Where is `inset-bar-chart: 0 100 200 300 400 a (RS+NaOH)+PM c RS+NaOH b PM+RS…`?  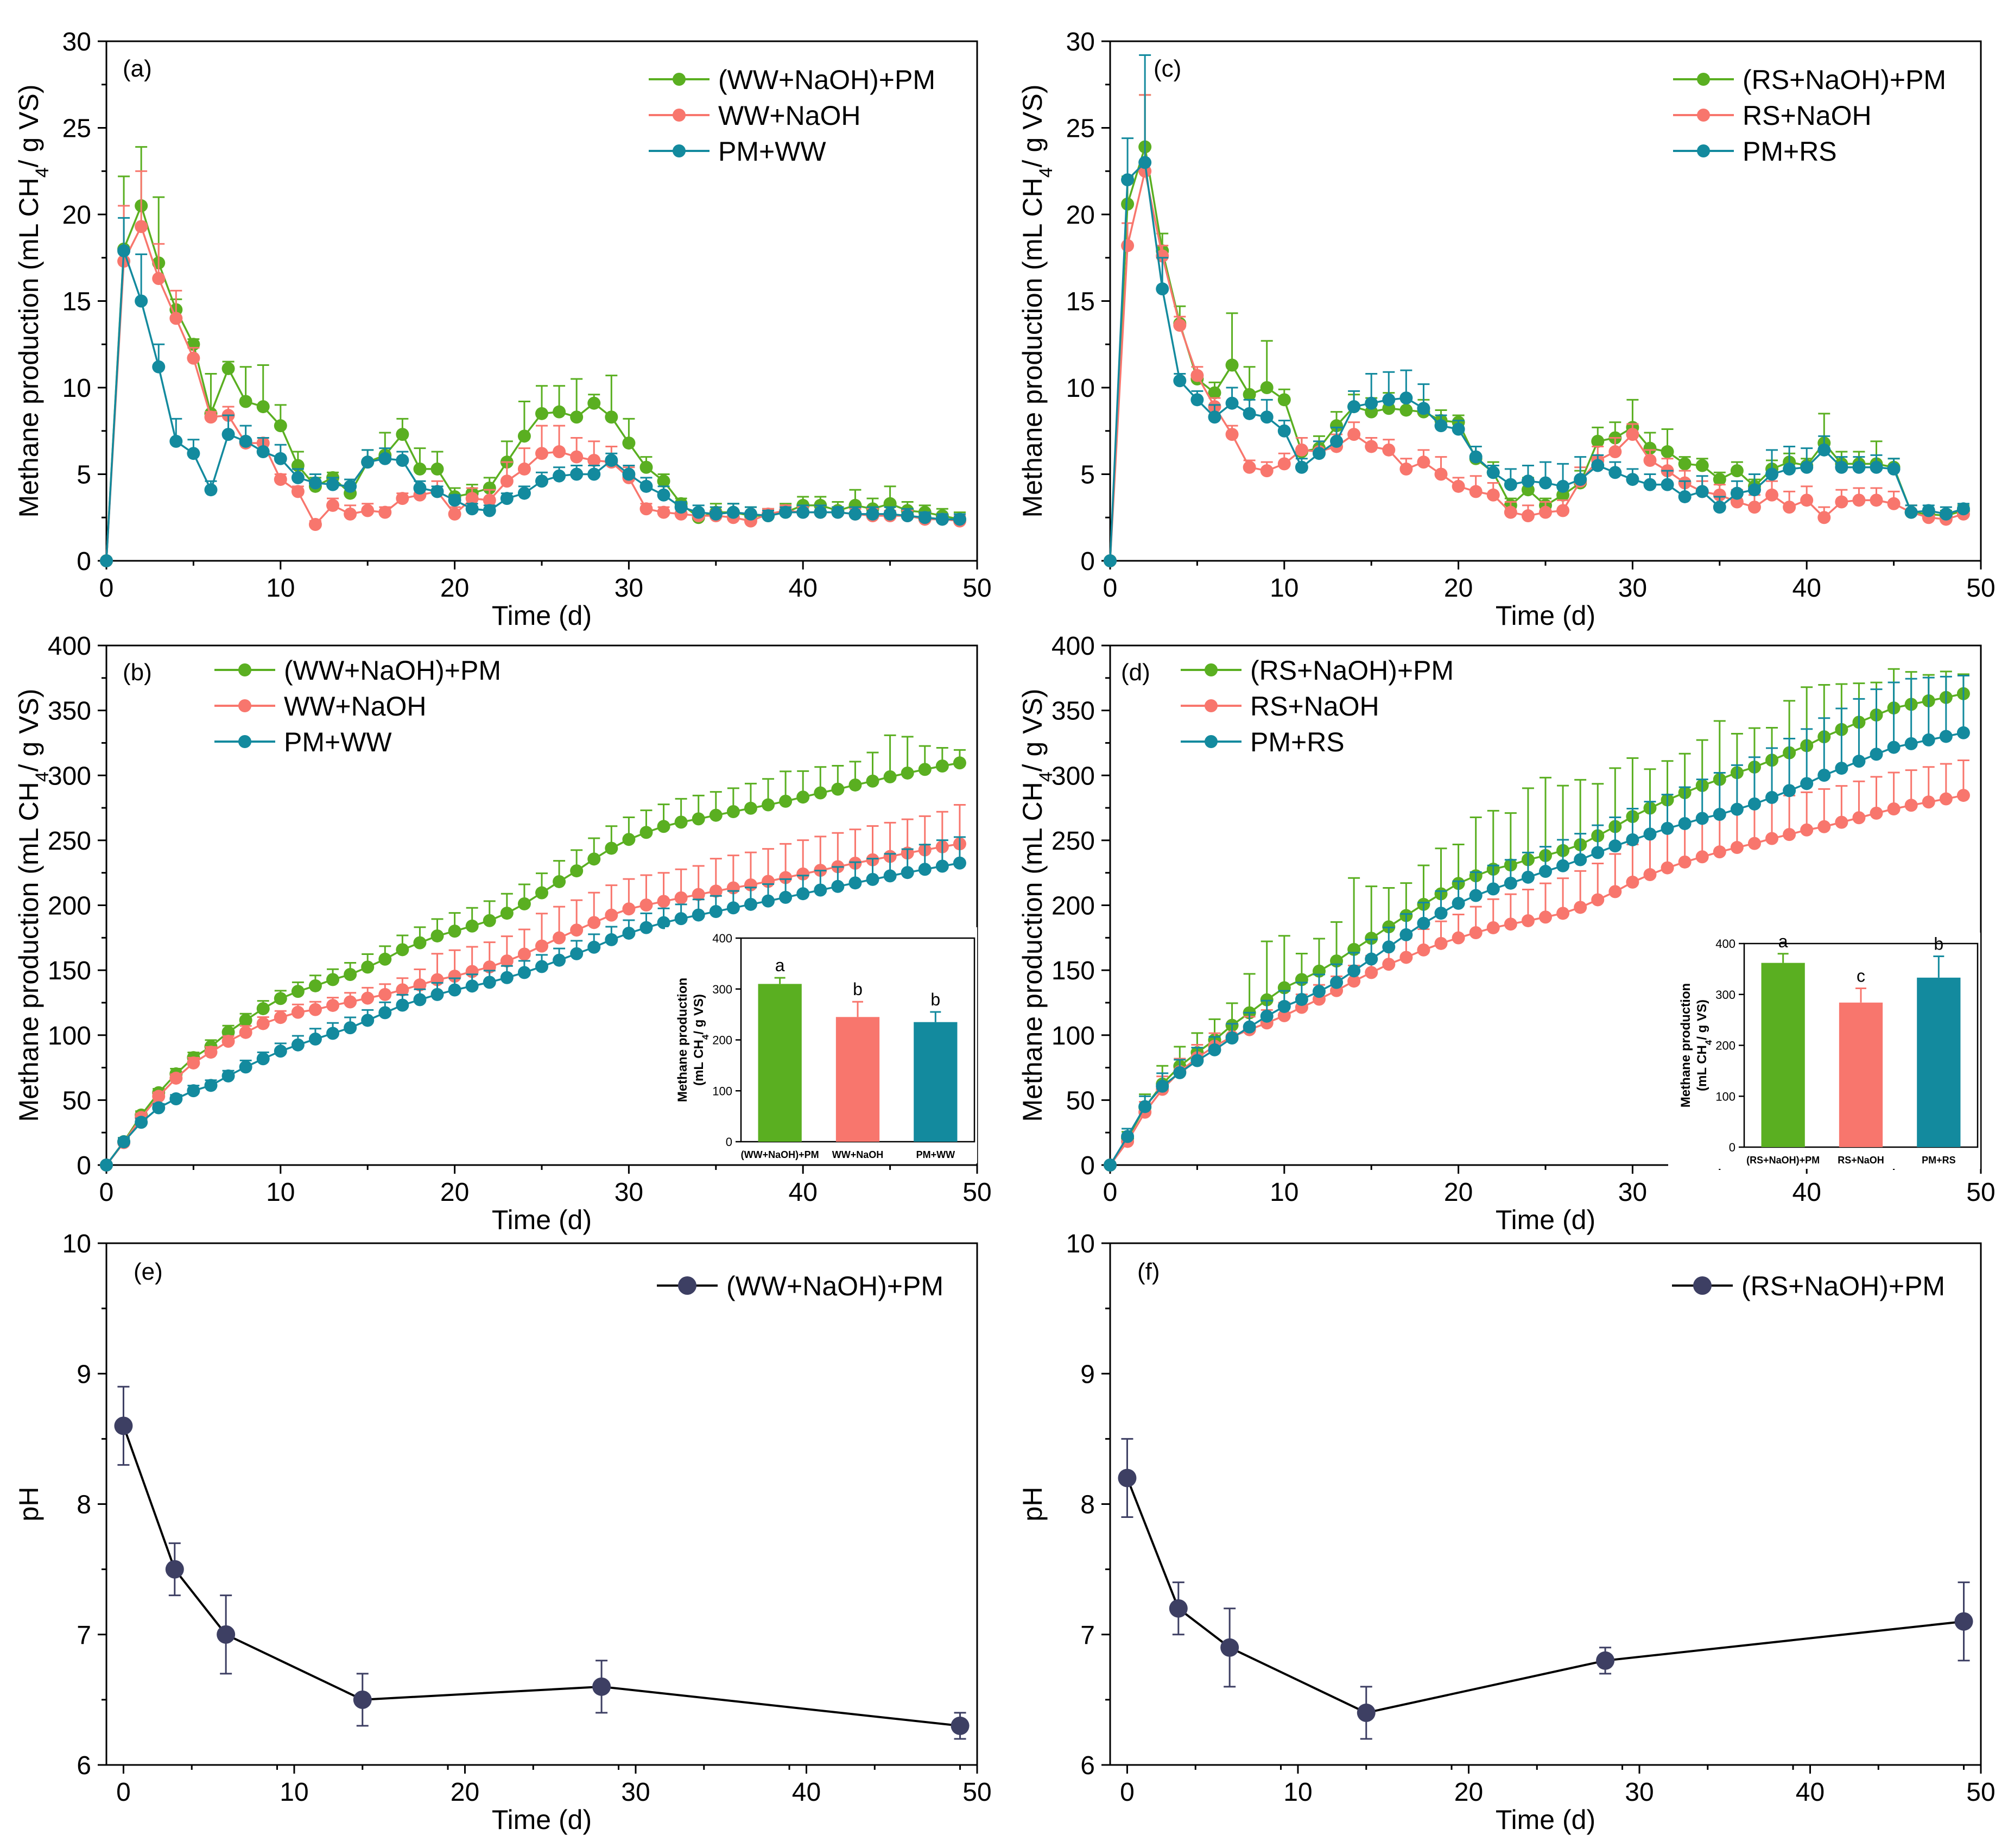 inset-bar-chart: 0 100 200 300 400 a (RS+NaOH)+PM c RS+NaOH b PM+RS… is located at coordinates (1824, 1051).